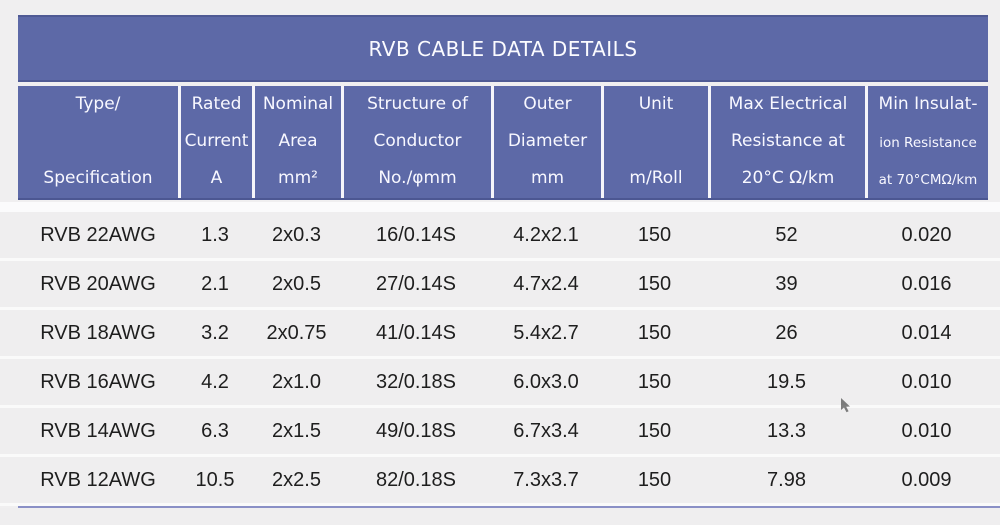 The height and width of the screenshot is (525, 1000). I want to click on table-cell: 5.4x2.7, so click(546, 332).